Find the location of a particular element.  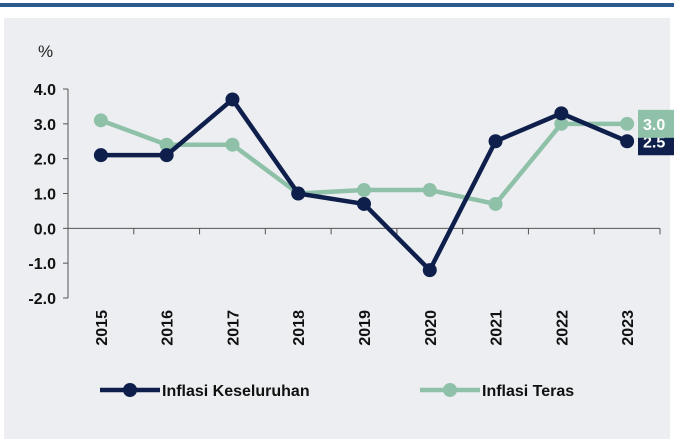

x-tick-label: 2019 is located at coordinates (365, 328).